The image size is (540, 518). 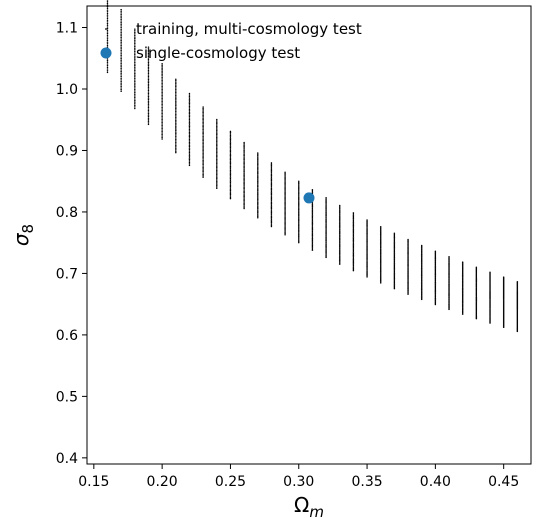 What do you see at coordinates (316, 510) in the screenshot?
I see `x-axis-label-subscript: m` at bounding box center [316, 510].